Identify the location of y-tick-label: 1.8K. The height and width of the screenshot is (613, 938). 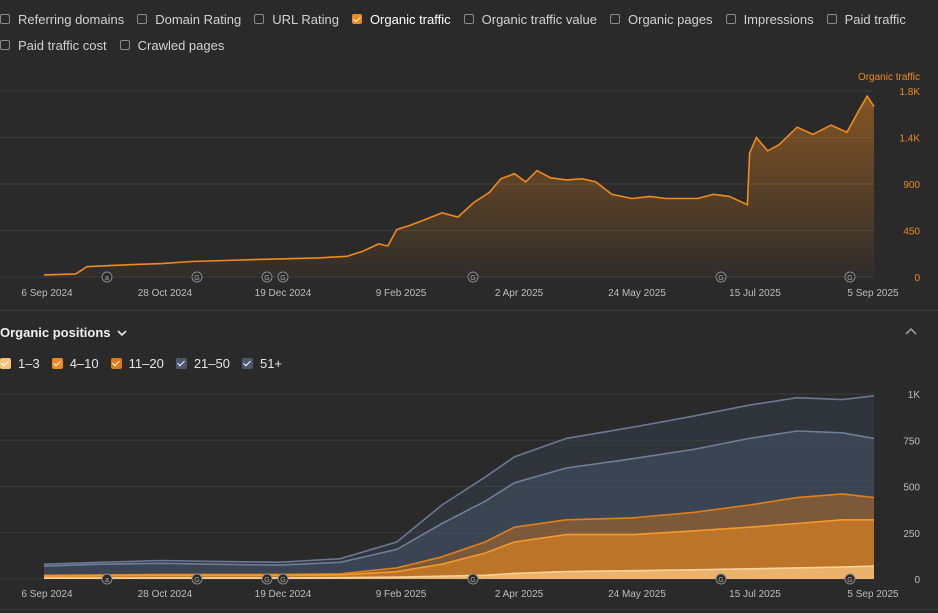
(909, 92).